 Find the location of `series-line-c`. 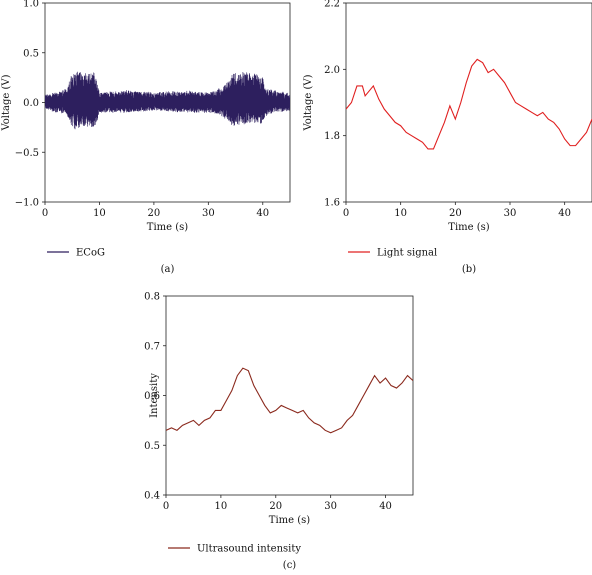

series-line-c is located at coordinates (289, 400).